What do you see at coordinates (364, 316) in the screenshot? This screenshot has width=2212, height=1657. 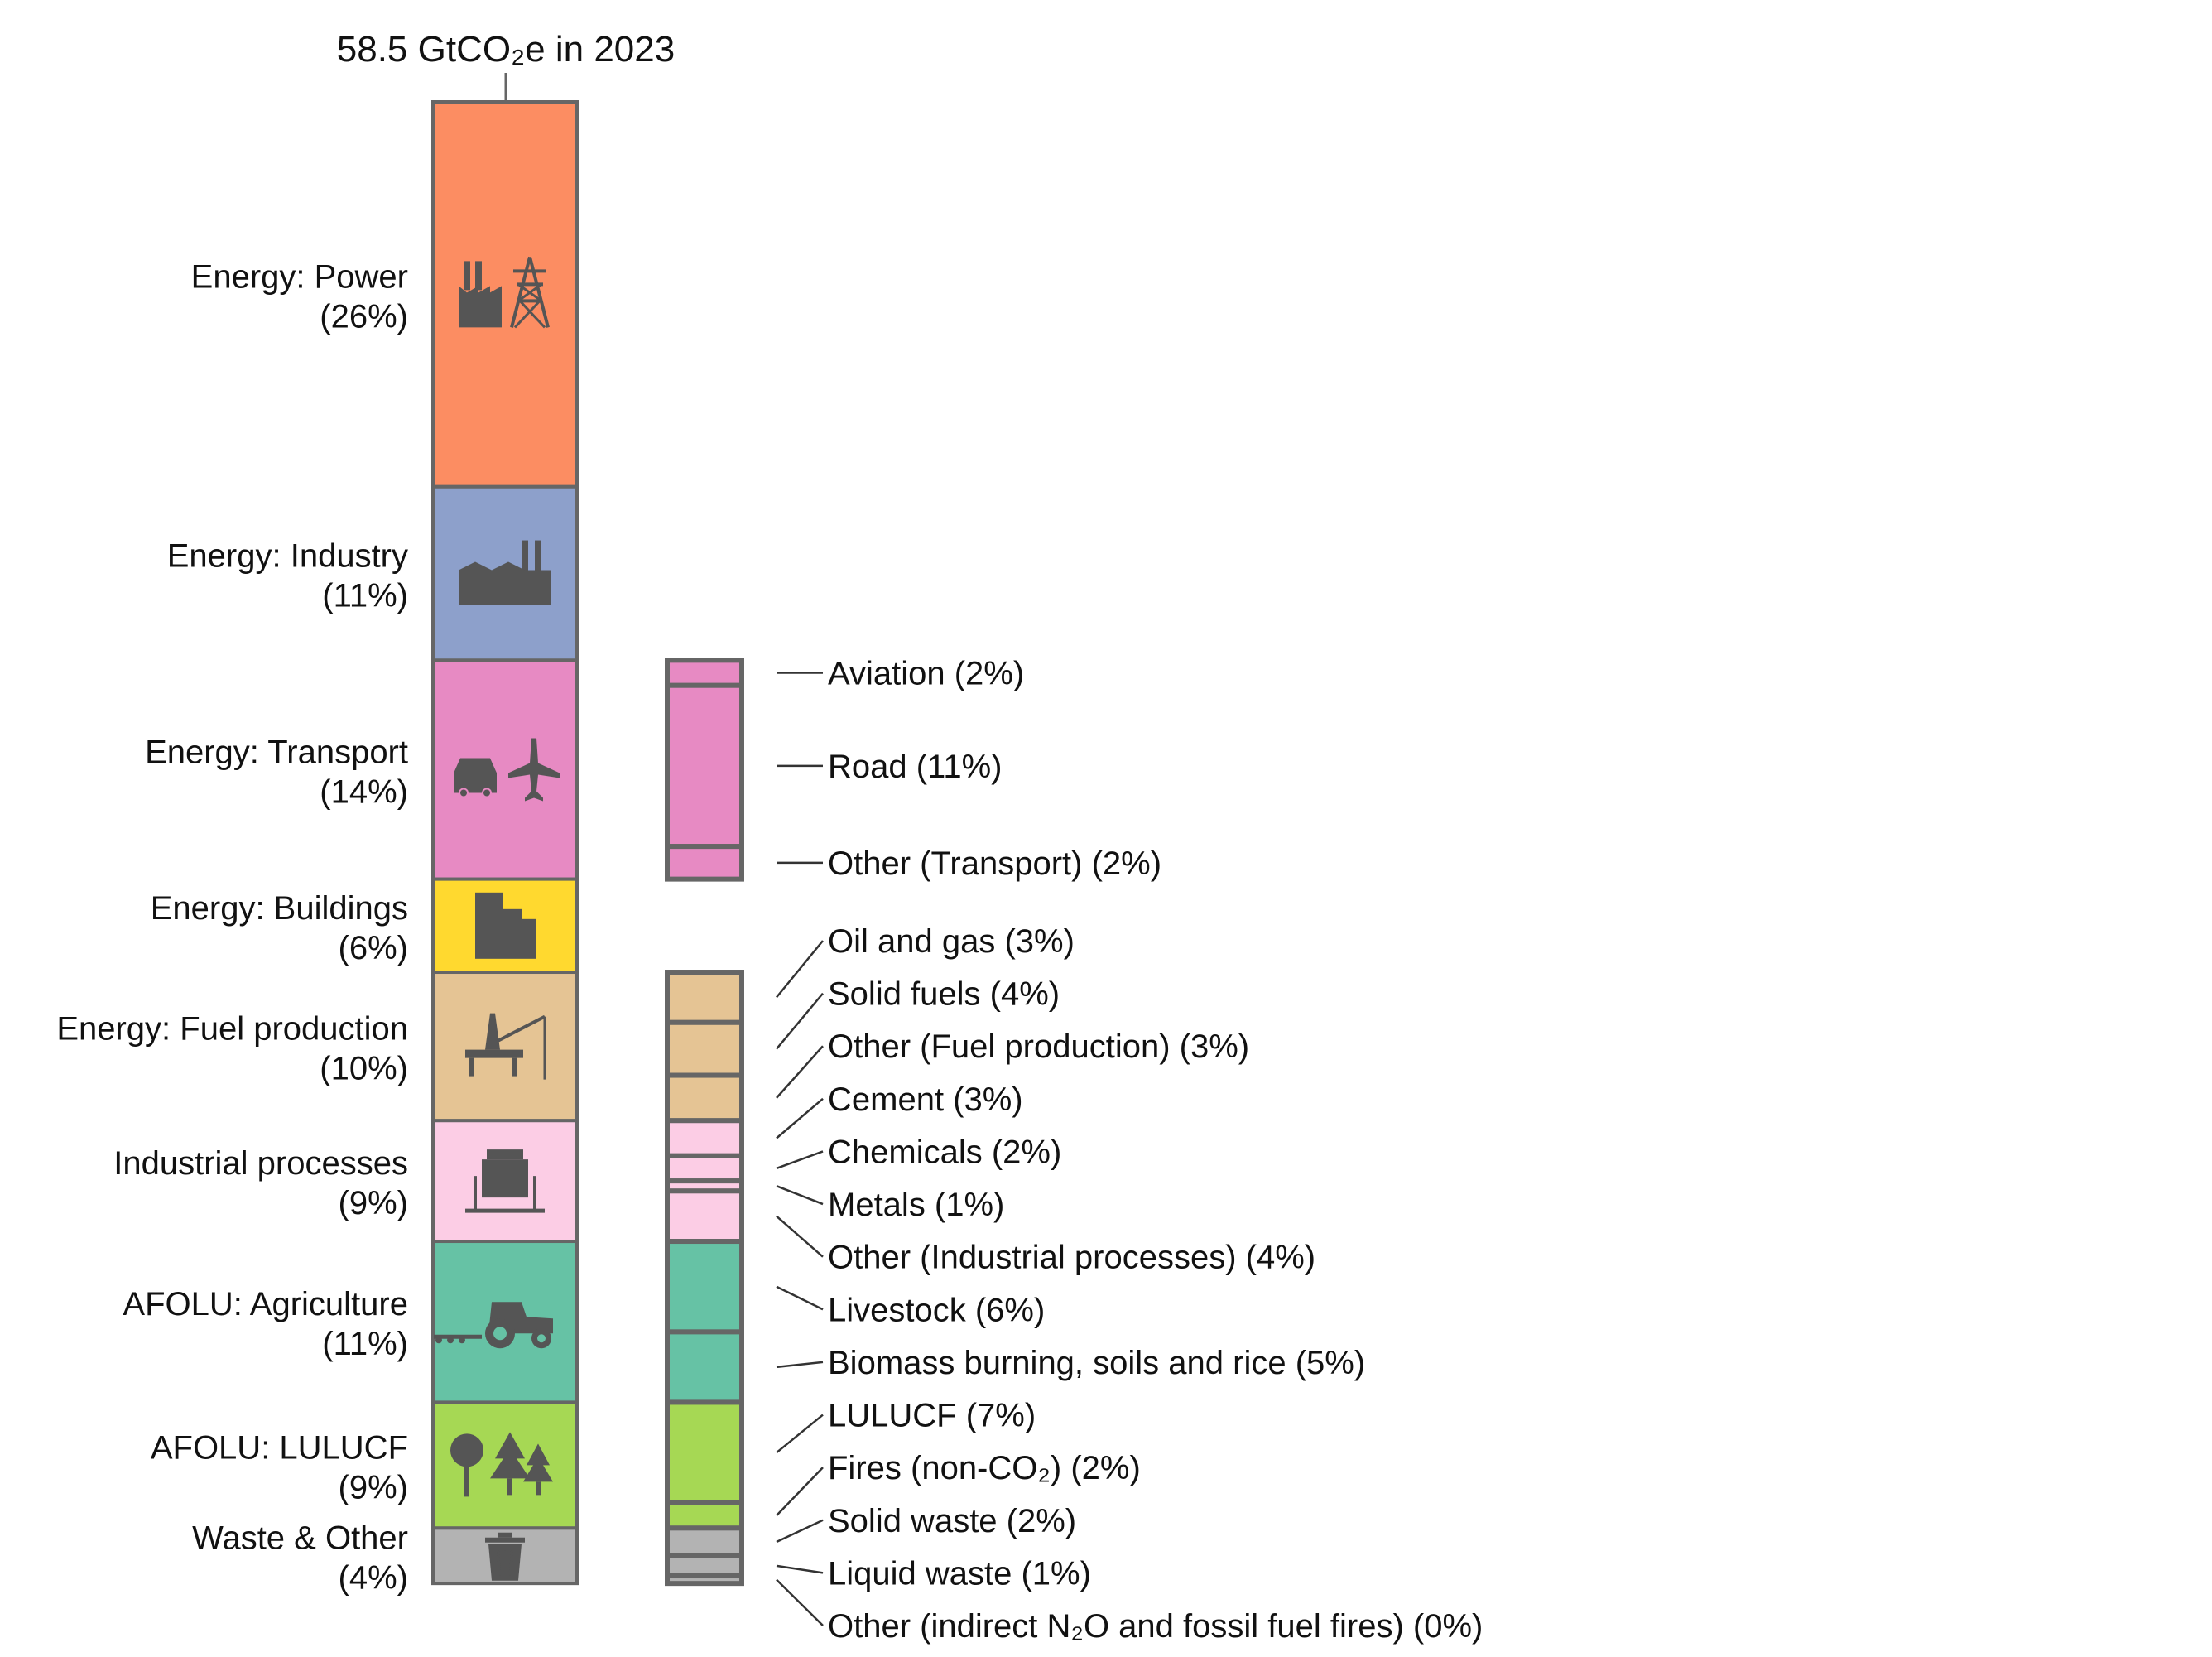 I see `sector-pct-power: (26%)` at bounding box center [364, 316].